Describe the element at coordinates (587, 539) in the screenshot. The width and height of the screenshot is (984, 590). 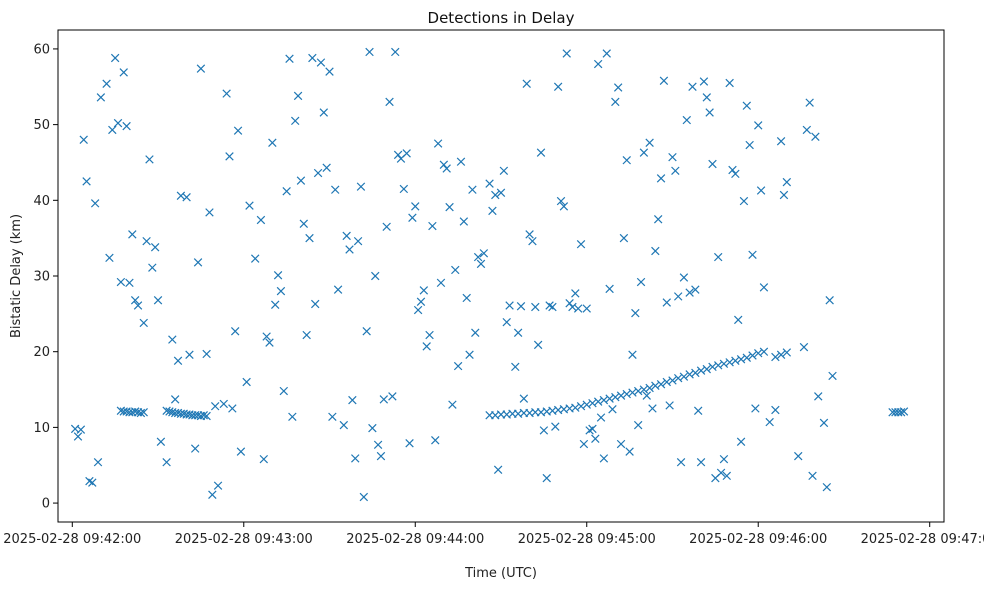
I see `x-tick-label: 2025-02-28 09:45:00` at that location.